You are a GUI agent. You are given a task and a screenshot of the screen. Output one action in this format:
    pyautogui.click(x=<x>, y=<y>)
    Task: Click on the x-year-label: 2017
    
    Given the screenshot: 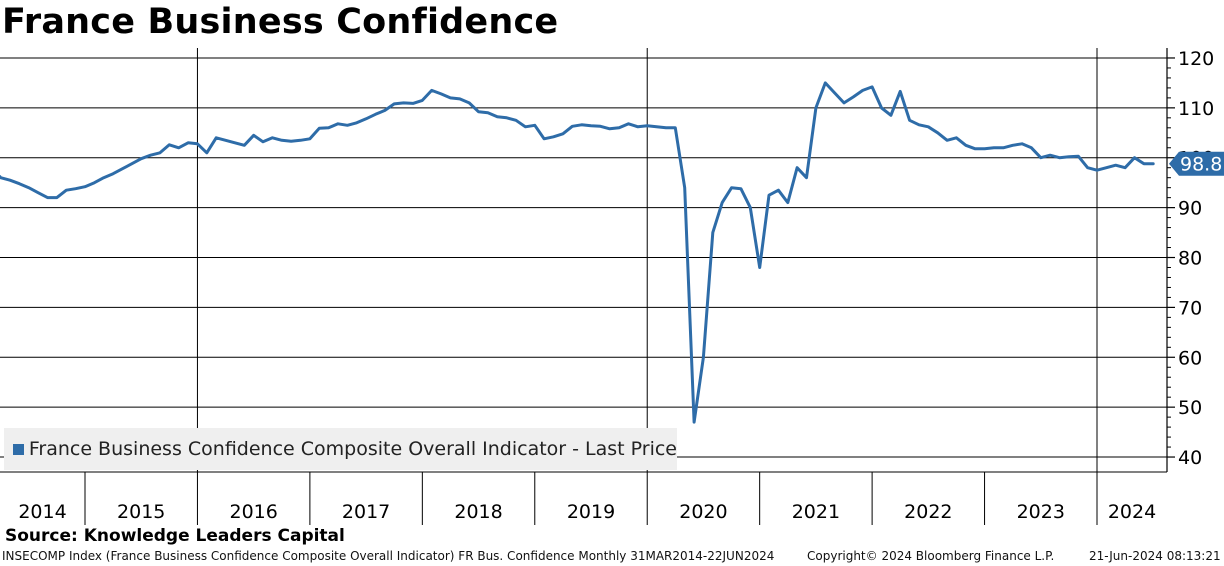 What is the action you would take?
    pyautogui.click(x=366, y=512)
    